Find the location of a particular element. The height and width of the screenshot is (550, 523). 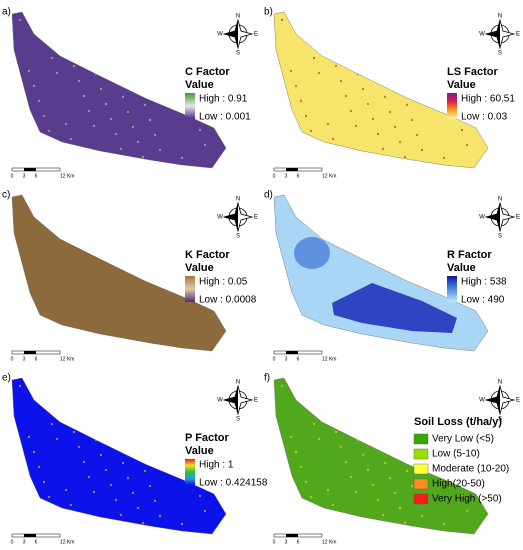

legend-item: High(20-50) is located at coordinates (458, 484).